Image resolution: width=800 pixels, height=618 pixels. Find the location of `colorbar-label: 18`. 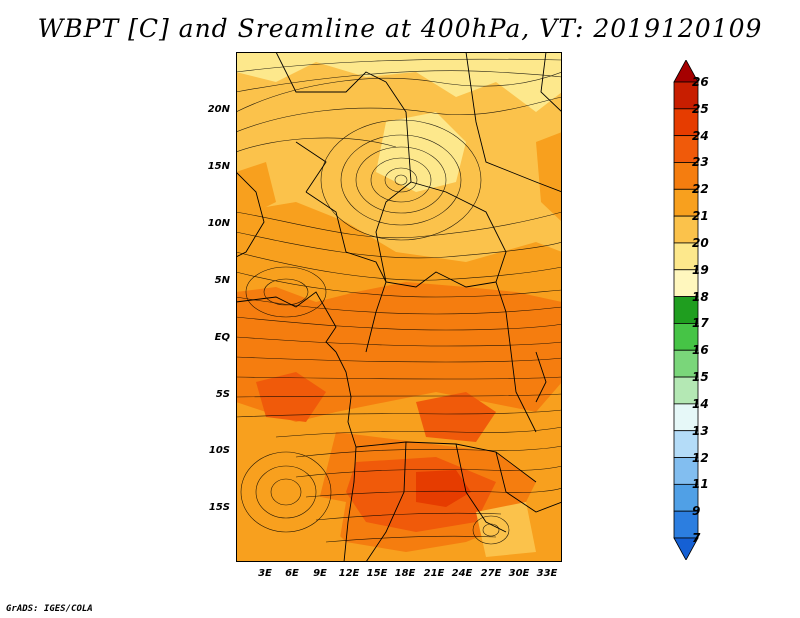

colorbar-label: 18 is located at coordinates (700, 296).